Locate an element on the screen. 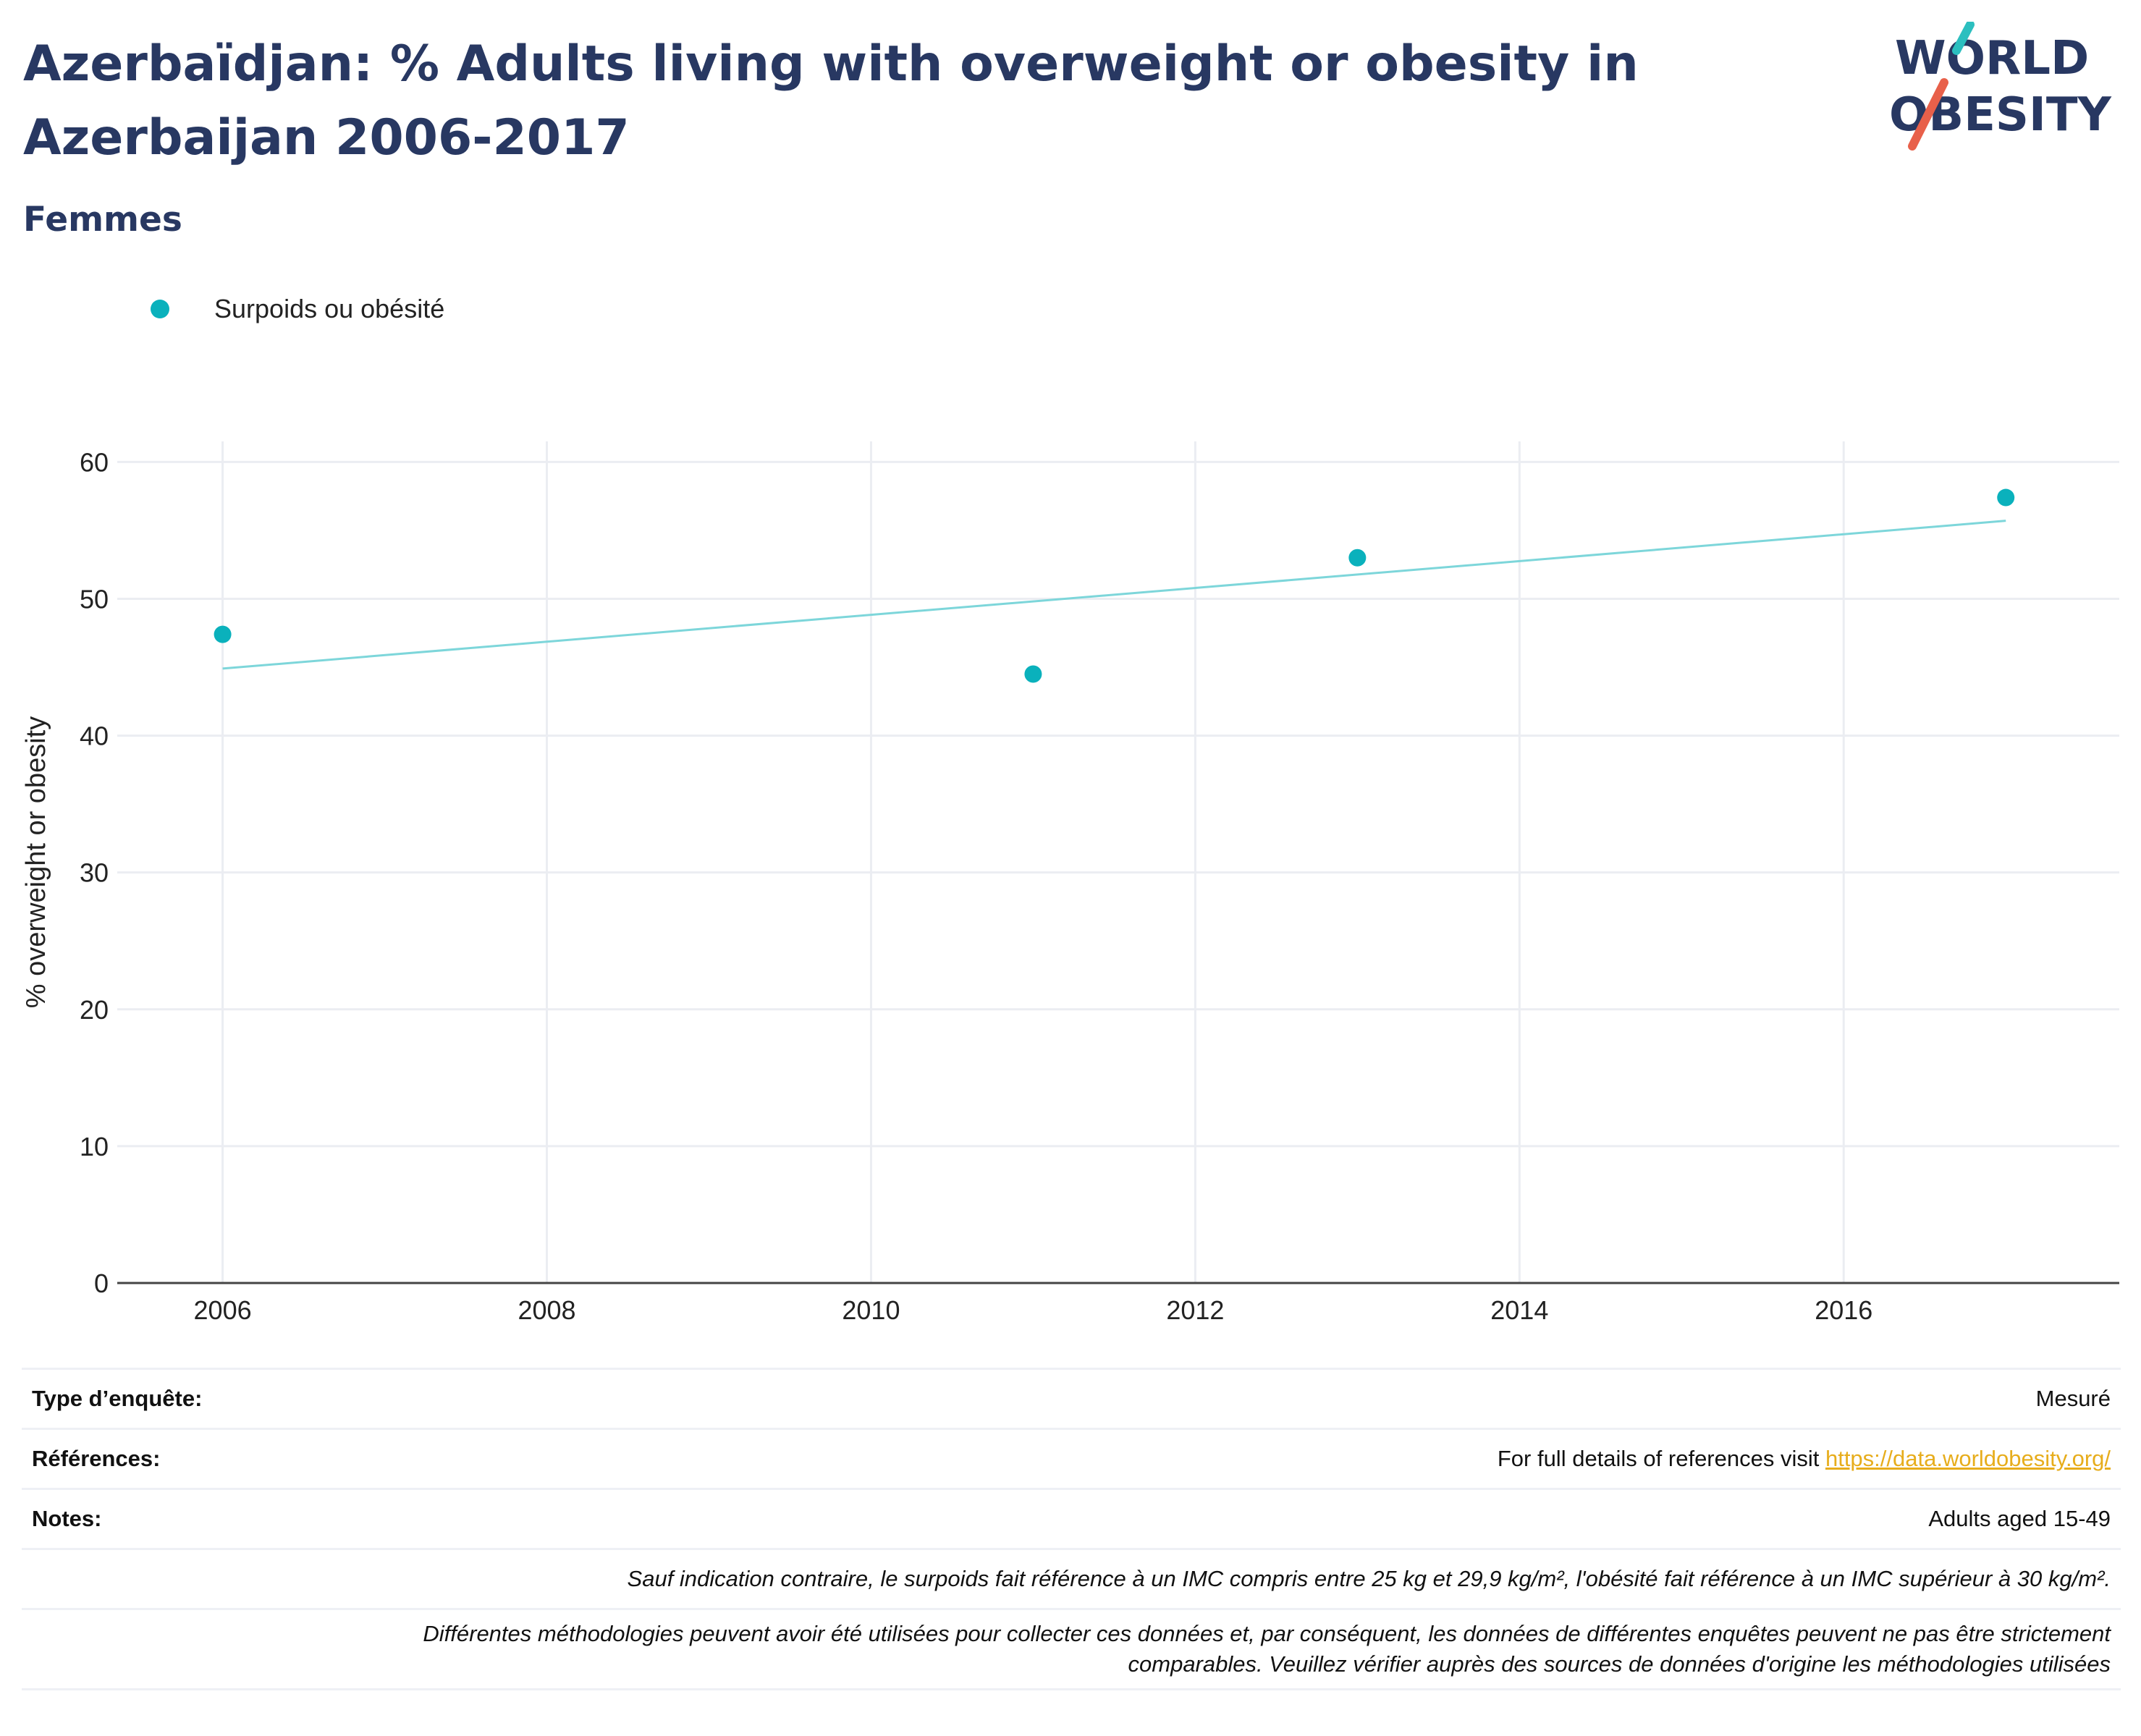 Image resolution: width=2141 pixels, height=1736 pixels. logo-red-slash is located at coordinates (1928, 114).